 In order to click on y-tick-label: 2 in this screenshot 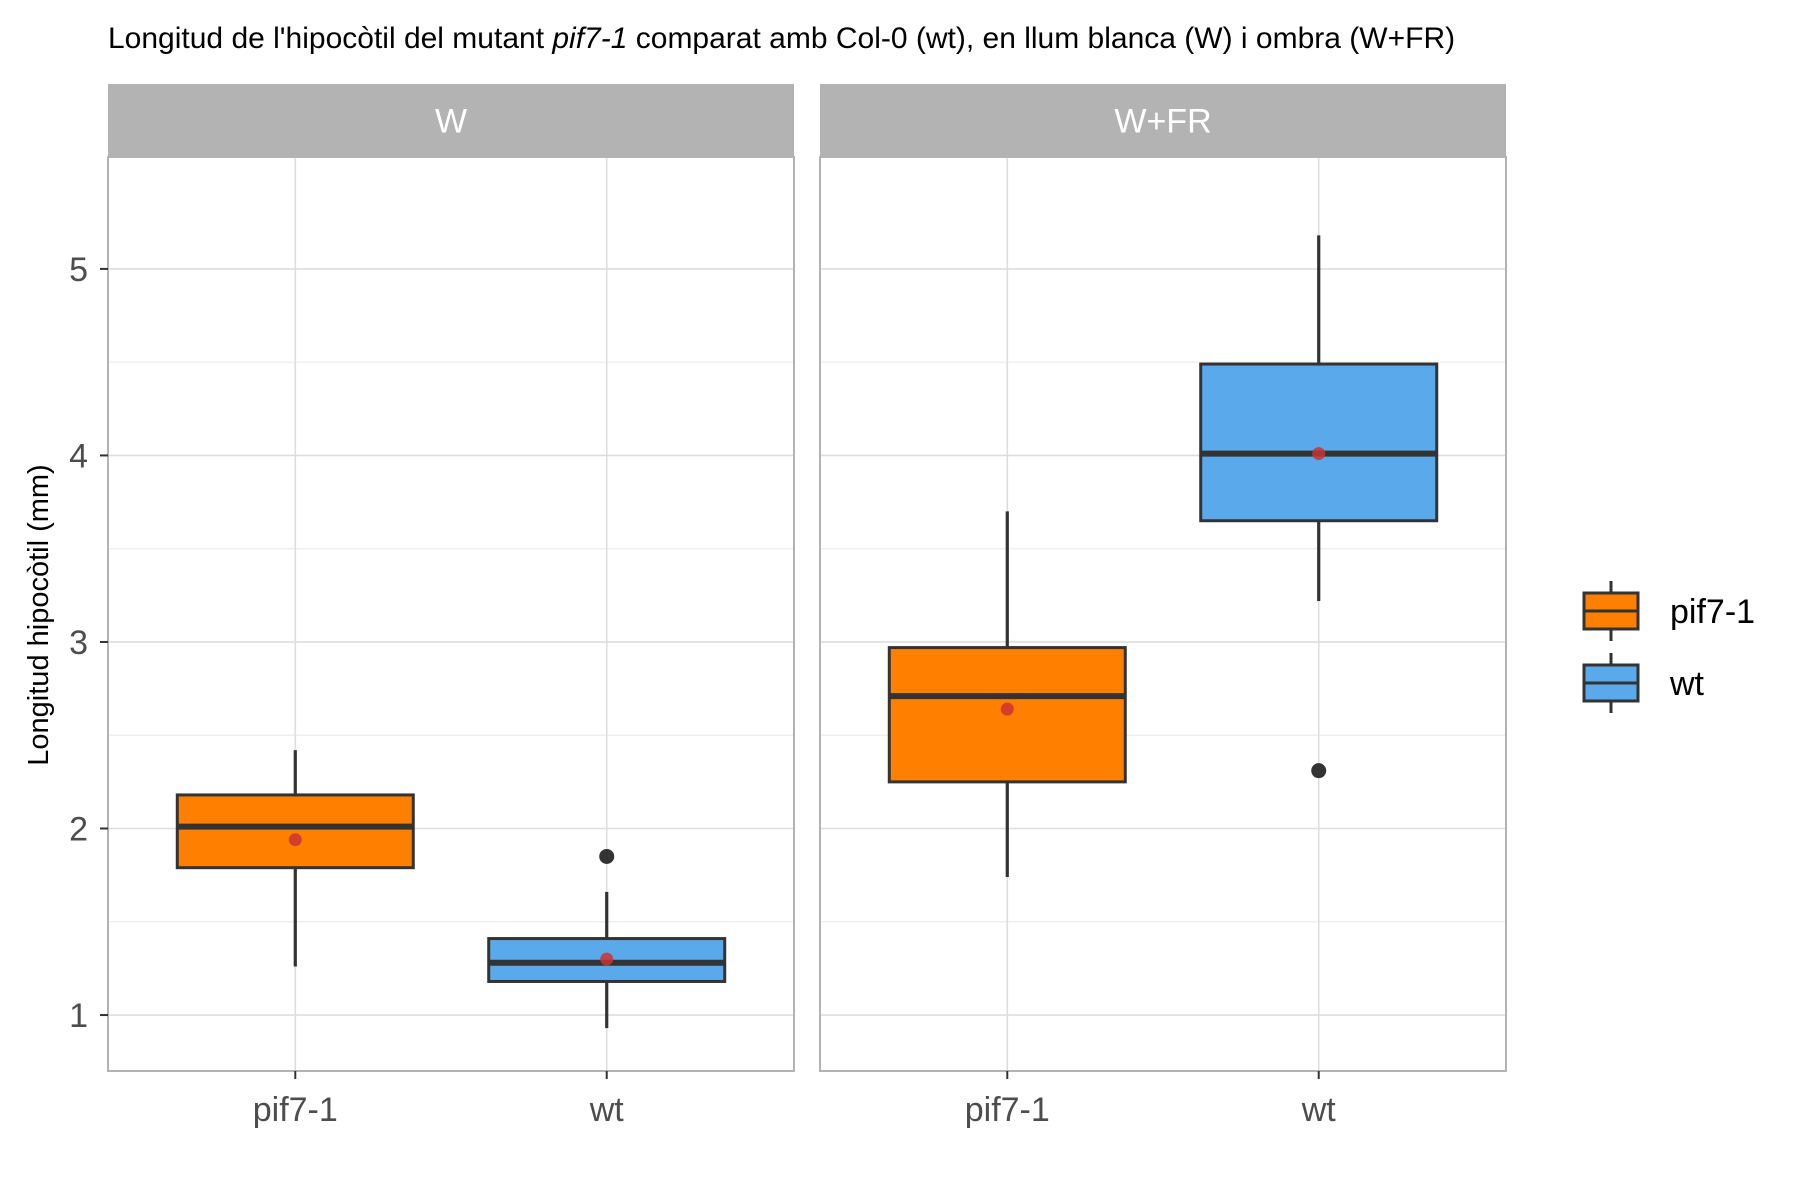, I will do `click(78, 830)`.